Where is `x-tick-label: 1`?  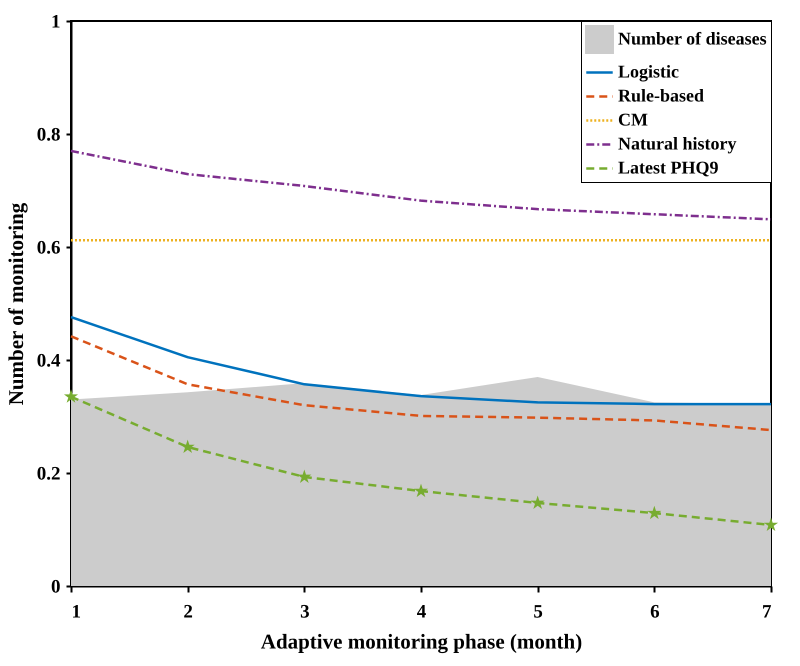
x-tick-label: 1 is located at coordinates (76, 612).